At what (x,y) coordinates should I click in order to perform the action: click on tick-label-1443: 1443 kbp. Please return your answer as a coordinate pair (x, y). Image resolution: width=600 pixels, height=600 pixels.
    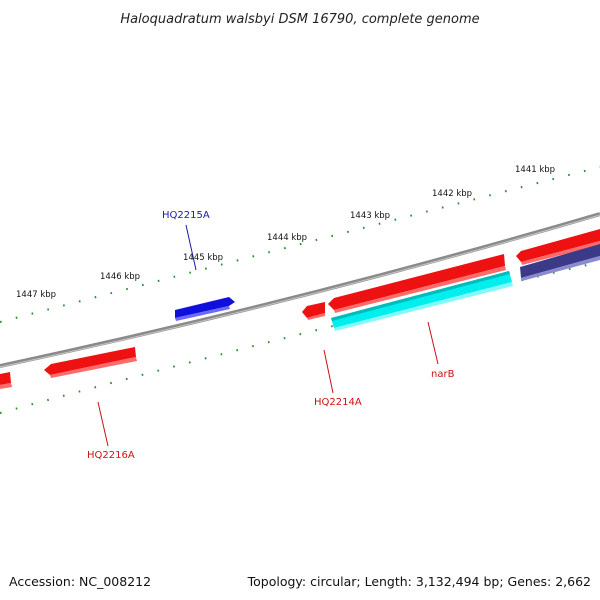
    Looking at the image, I should click on (370, 216).